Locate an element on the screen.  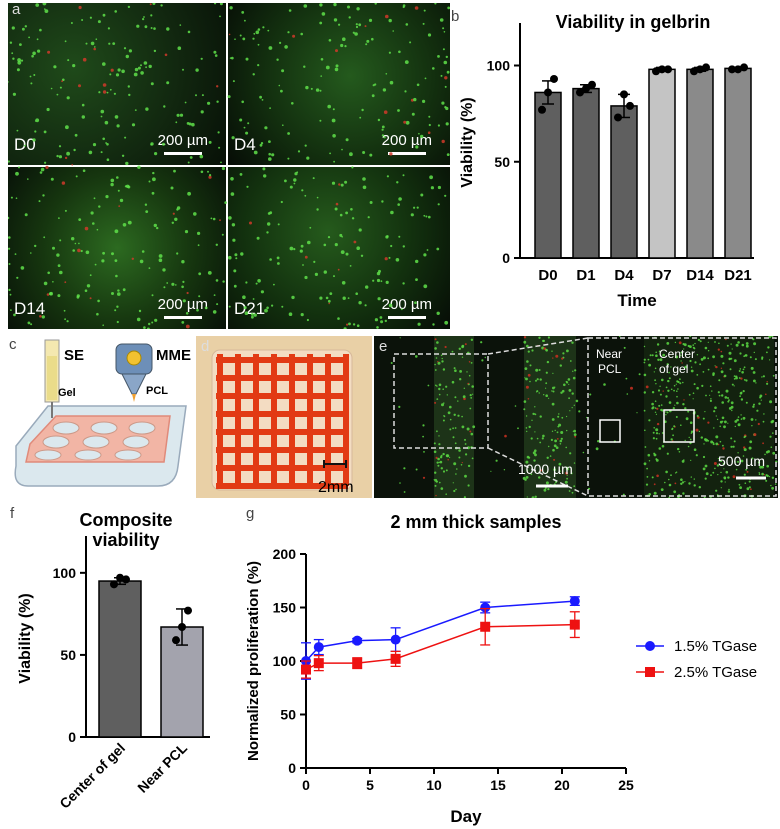
x-tick-label: 25 is located at coordinates (626, 785).